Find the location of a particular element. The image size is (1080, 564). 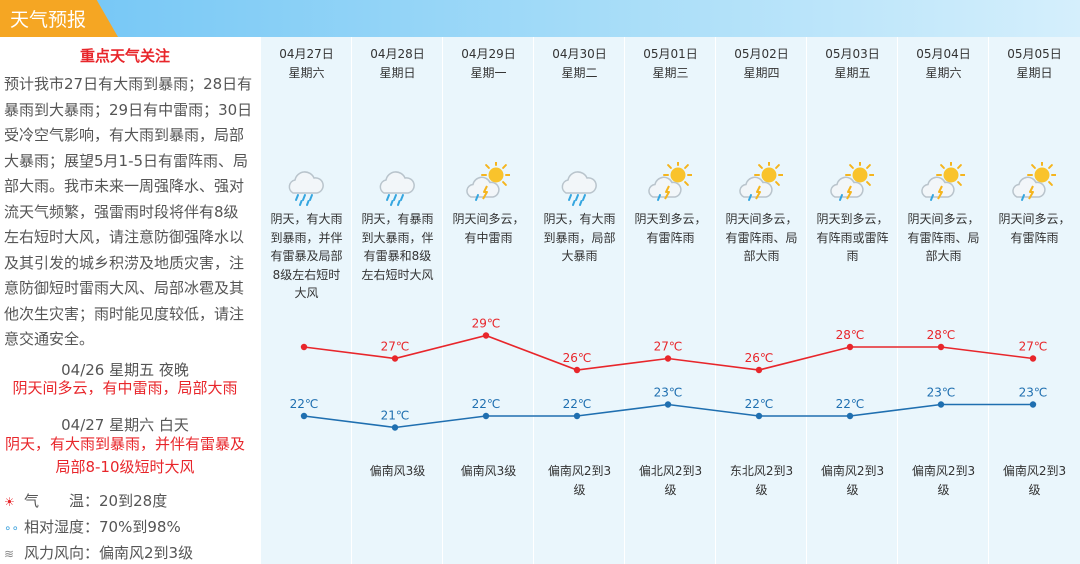

info-value: 20到28度 is located at coordinates (133, 501).